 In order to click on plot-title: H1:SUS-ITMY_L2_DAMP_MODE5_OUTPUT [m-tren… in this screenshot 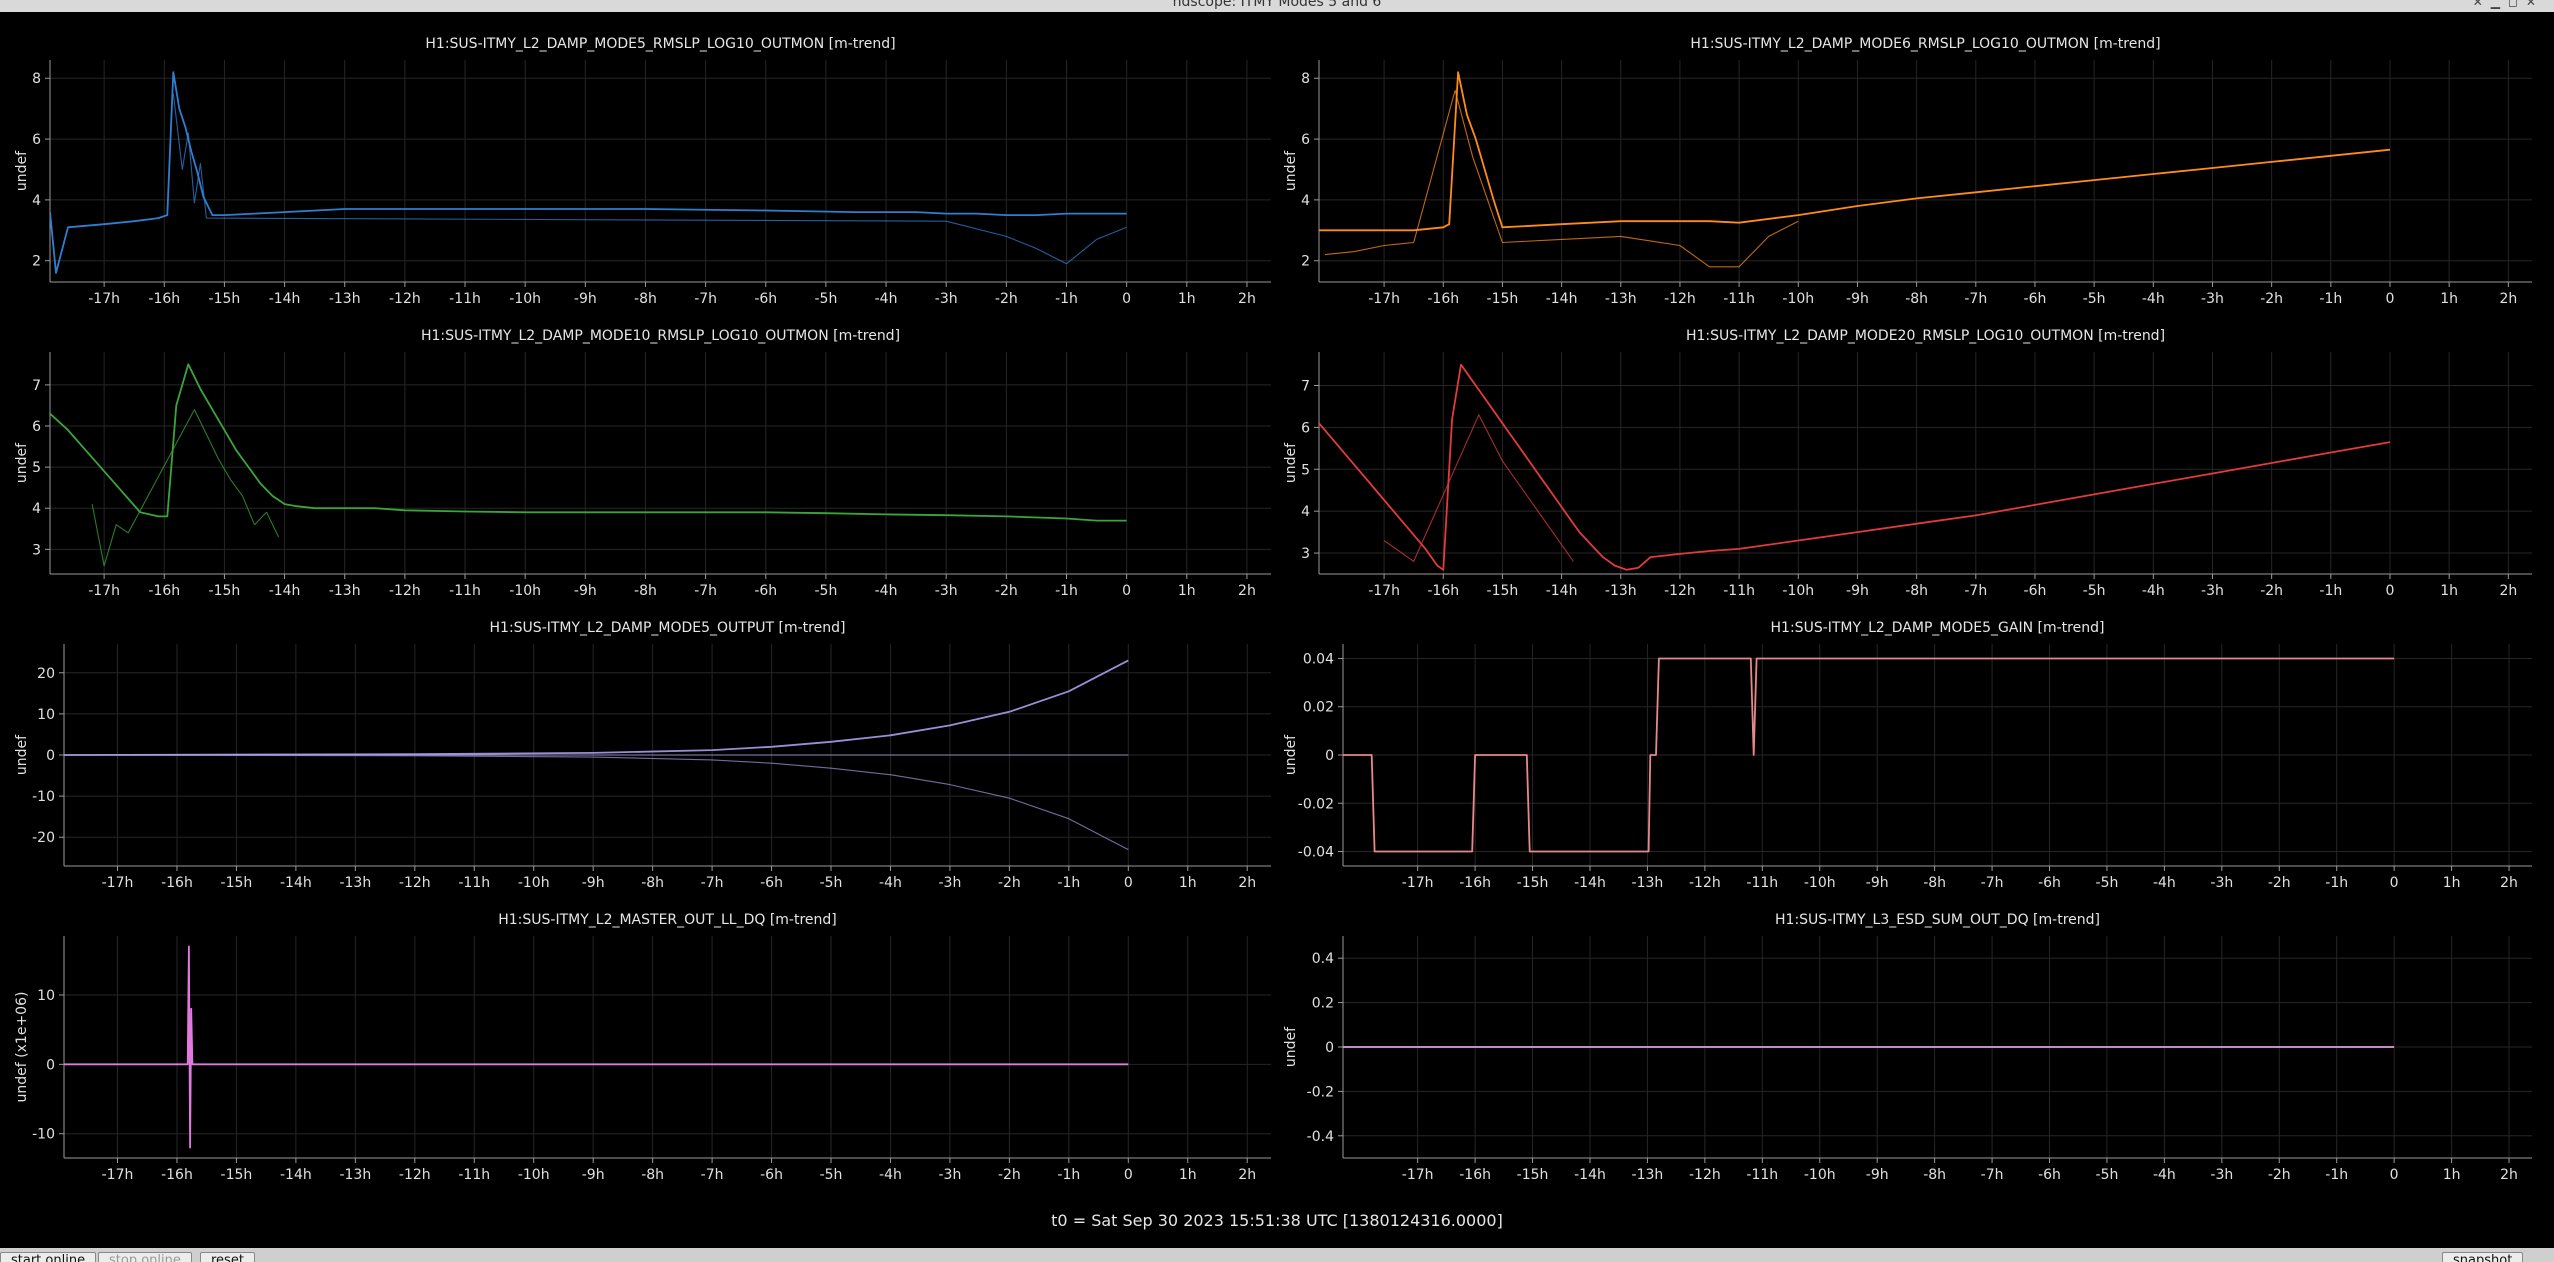, I will do `click(668, 628)`.